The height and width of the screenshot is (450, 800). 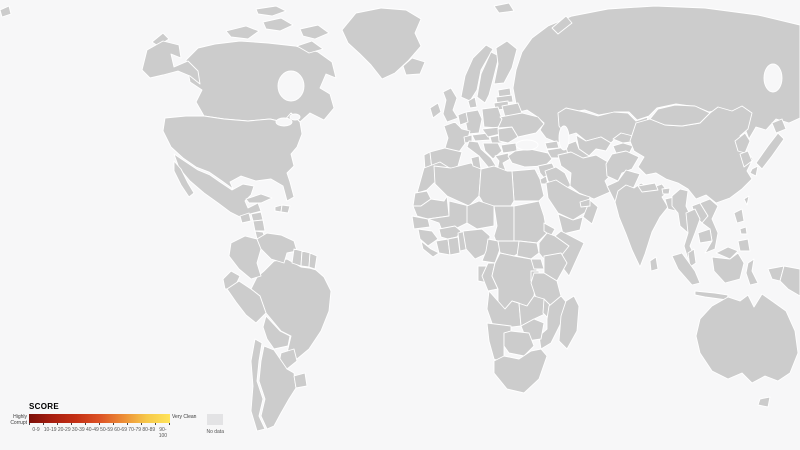 I want to click on country-mozambique, so click(x=553, y=322).